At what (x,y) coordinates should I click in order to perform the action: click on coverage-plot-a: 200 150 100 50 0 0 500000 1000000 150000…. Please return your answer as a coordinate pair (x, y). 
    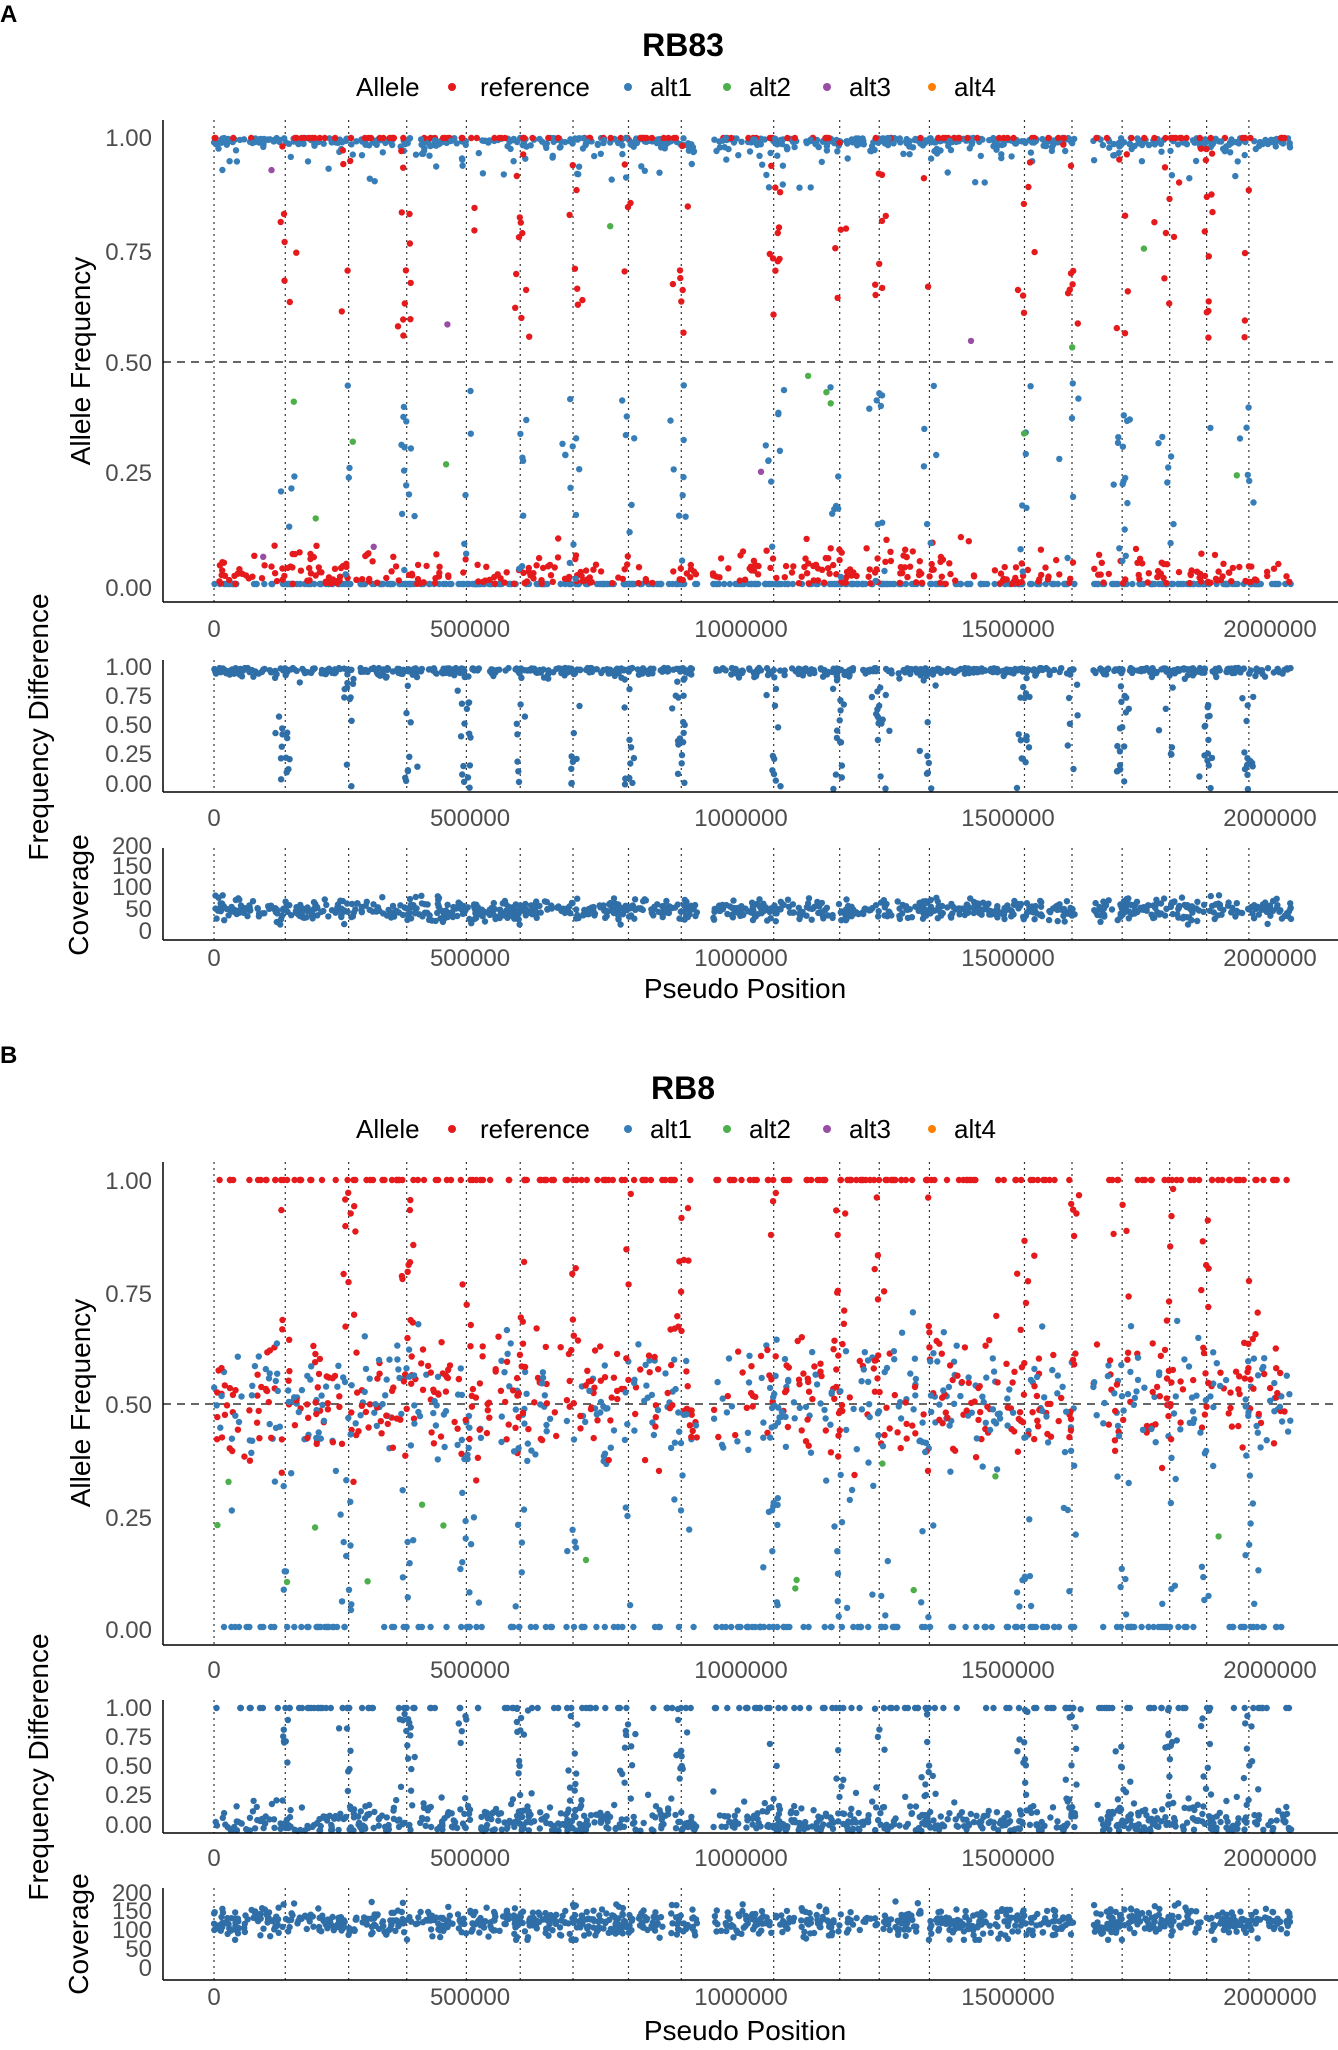
    Looking at the image, I should click on (700, 918).